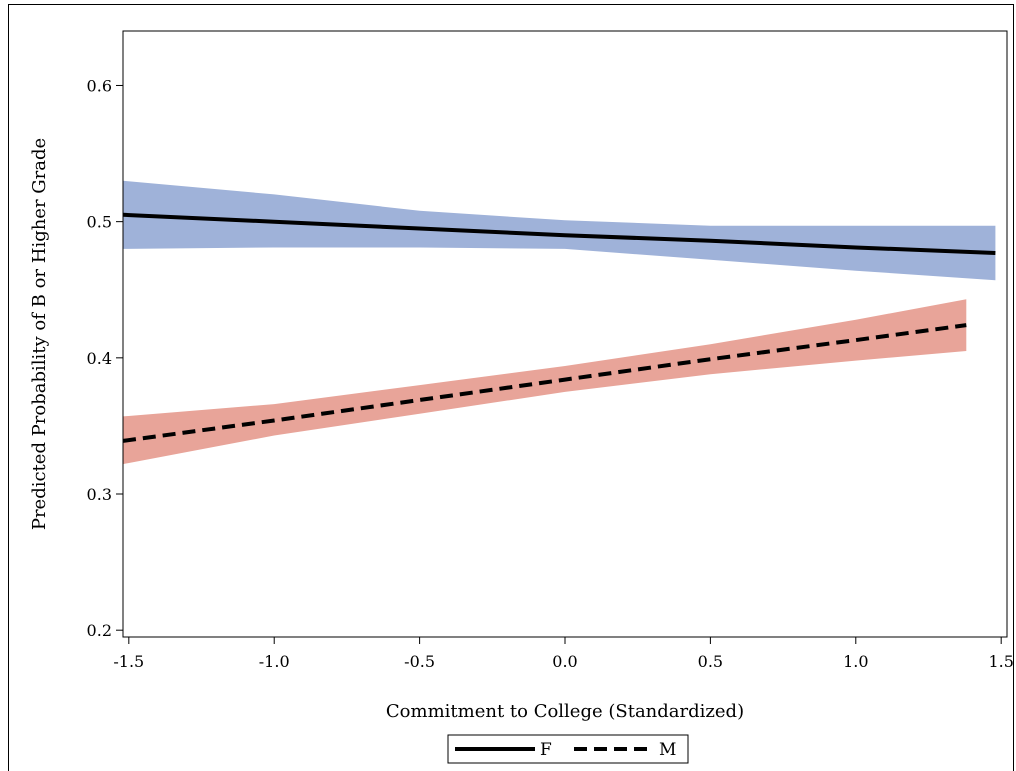  I want to click on y-axis: 0.2 0.3 0.4 0.5 0.6, so click(105, 358).